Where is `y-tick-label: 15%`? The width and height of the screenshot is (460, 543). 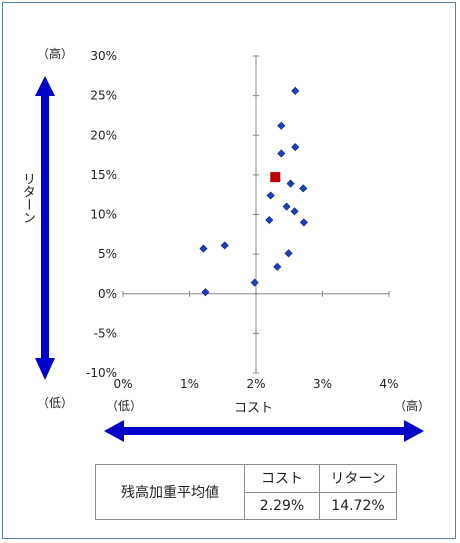 y-tick-label: 15% is located at coordinates (103, 175).